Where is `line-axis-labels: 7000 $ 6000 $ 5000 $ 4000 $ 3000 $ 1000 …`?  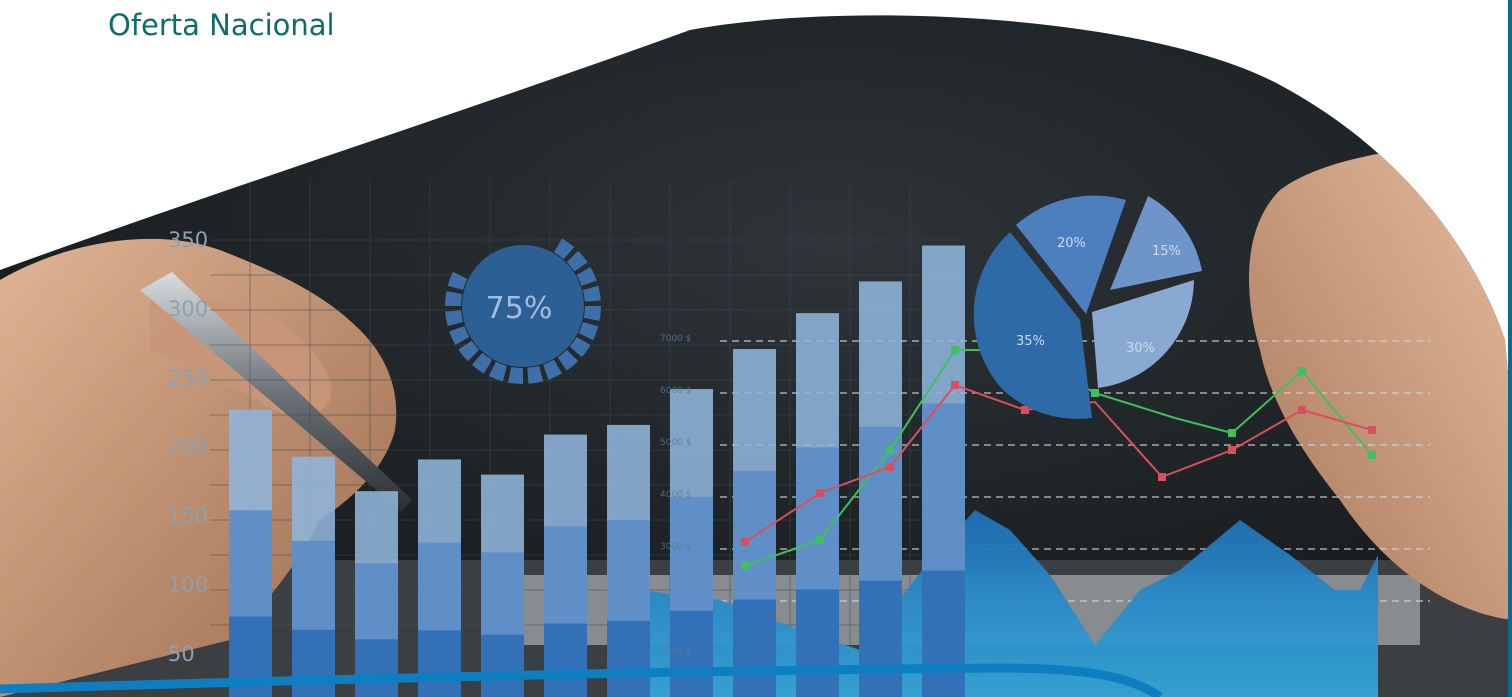 line-axis-labels: 7000 $ 6000 $ 5000 $ 4000 $ 3000 $ 1000 … is located at coordinates (676, 495).